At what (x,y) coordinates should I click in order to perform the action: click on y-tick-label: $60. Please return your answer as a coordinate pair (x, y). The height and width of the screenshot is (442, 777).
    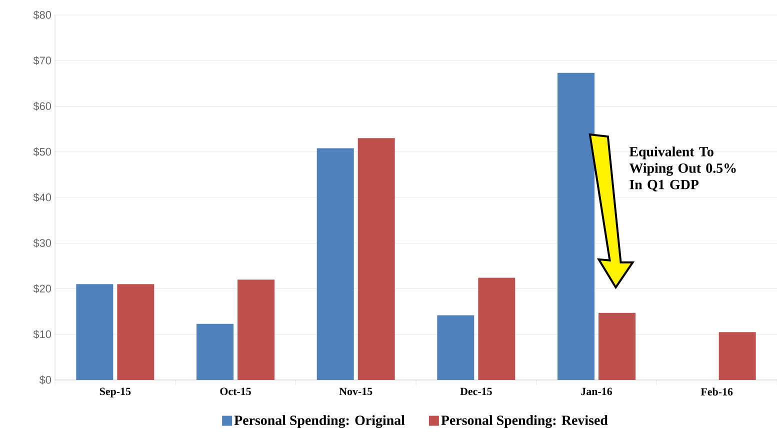
    Looking at the image, I should click on (42, 106).